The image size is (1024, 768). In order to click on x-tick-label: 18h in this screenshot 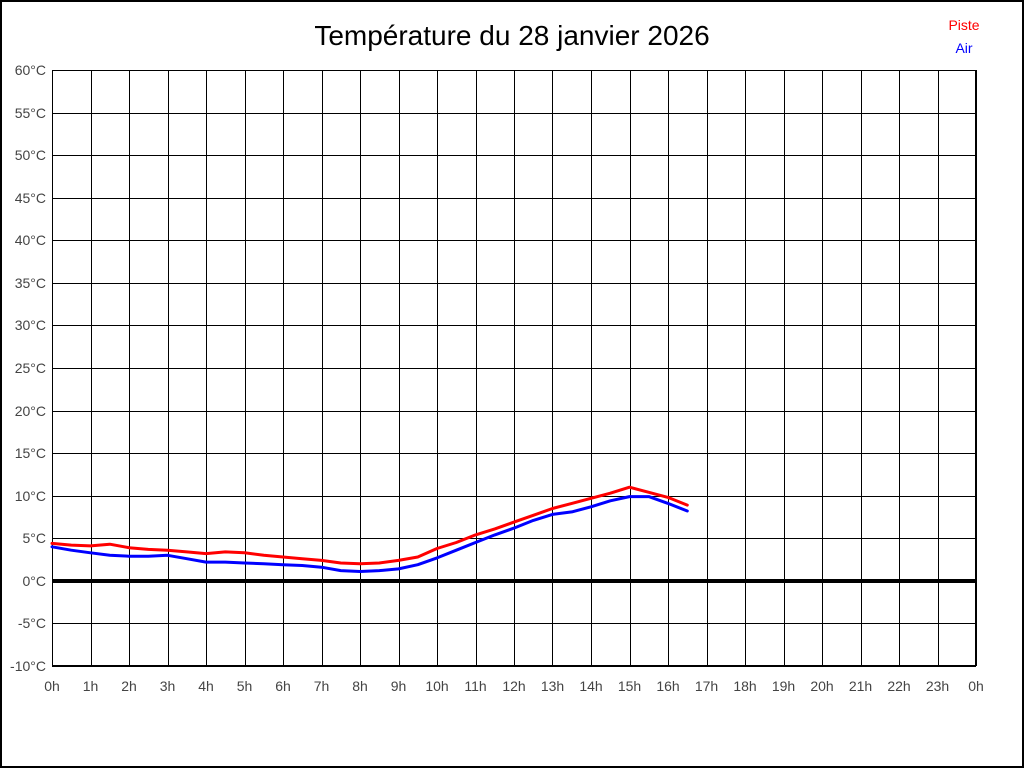, I will do `click(745, 686)`.